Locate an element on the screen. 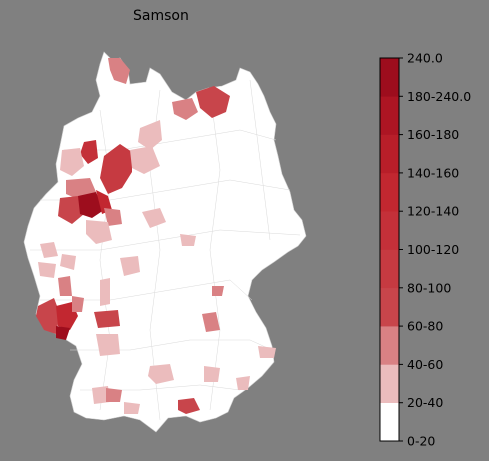  colorbar-tick-label: 180-240.0 is located at coordinates (439, 96).